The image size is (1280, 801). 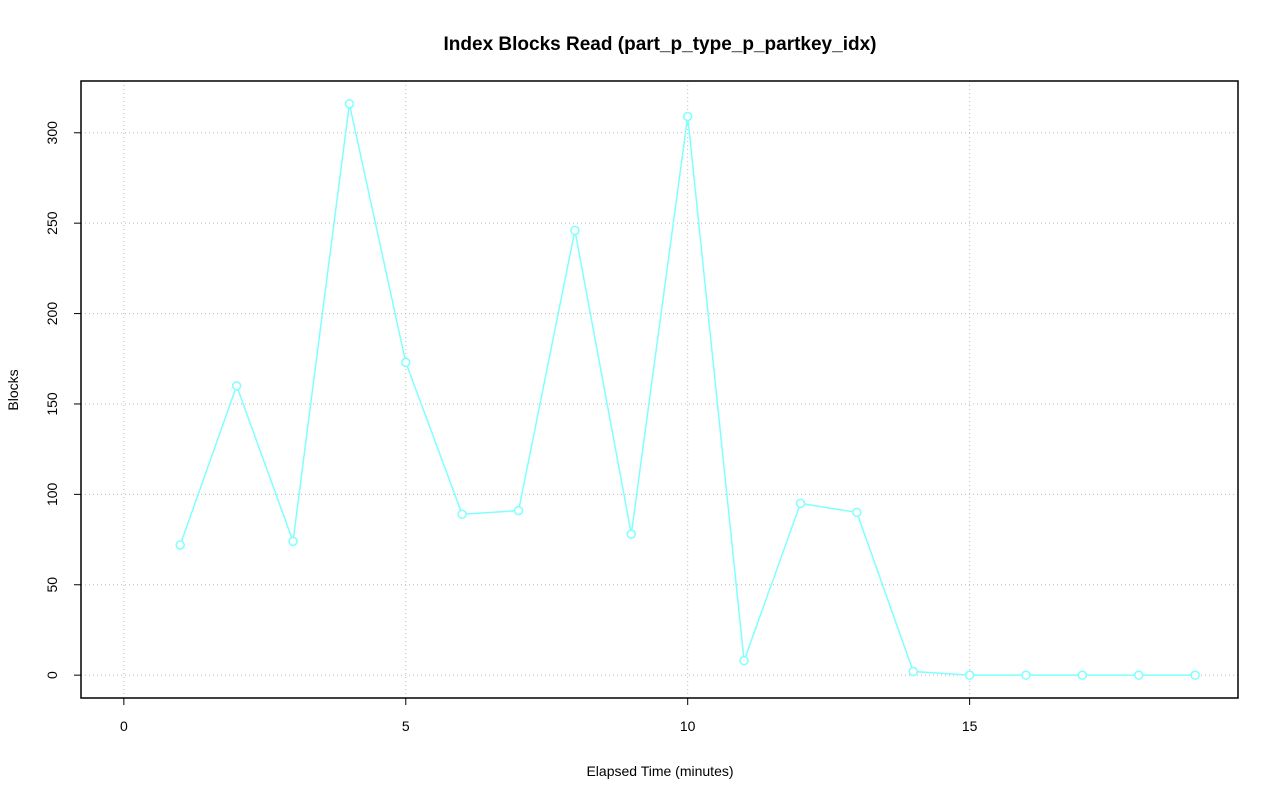 I want to click on y-tick-label: 200, so click(x=52, y=314).